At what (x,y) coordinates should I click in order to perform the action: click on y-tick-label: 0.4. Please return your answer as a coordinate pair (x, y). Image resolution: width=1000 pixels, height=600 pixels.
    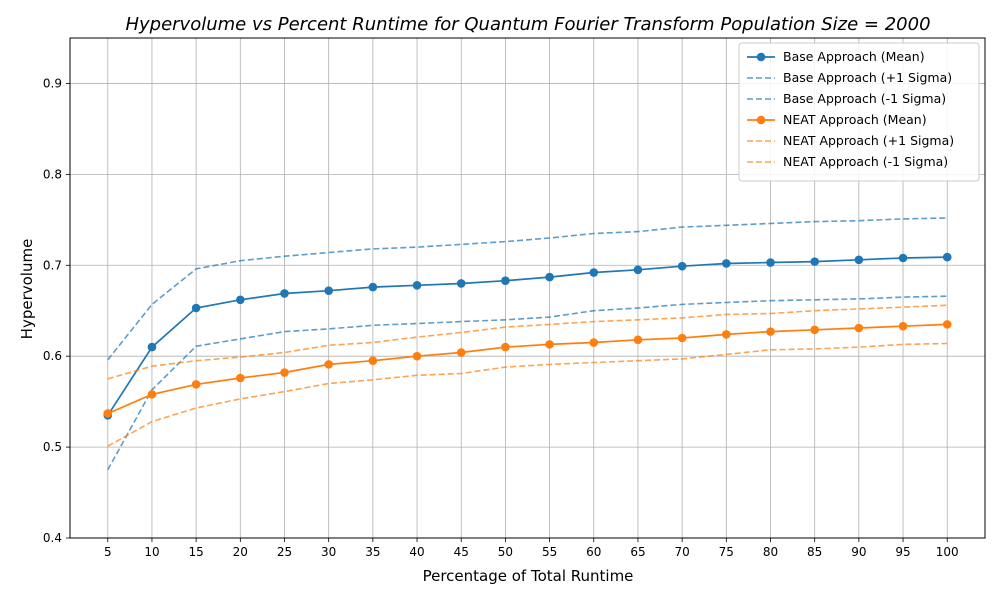
    Looking at the image, I should click on (52, 538).